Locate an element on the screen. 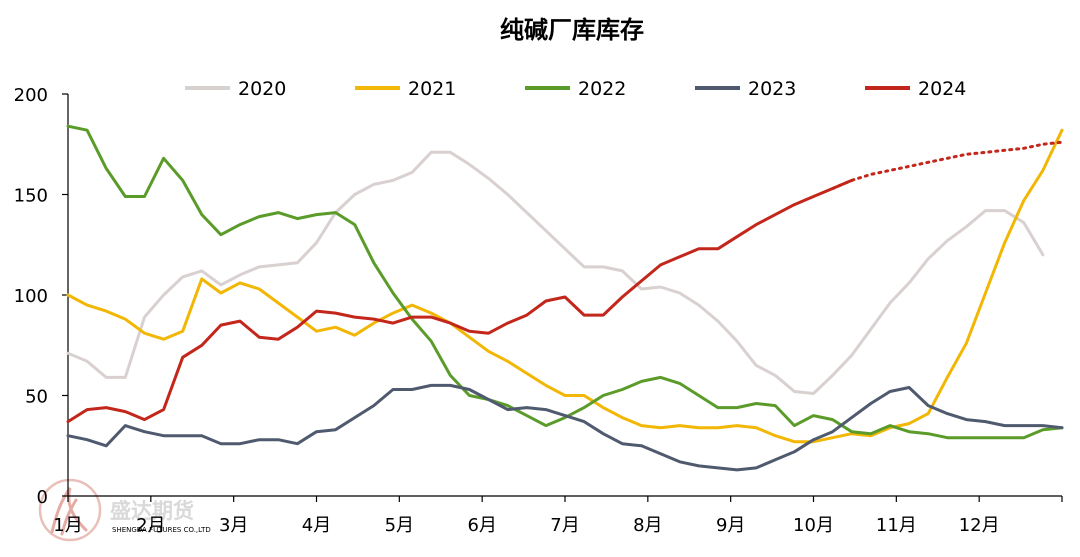 This screenshot has height=557, width=1080. x-tick-label: 7月 is located at coordinates (564, 525).